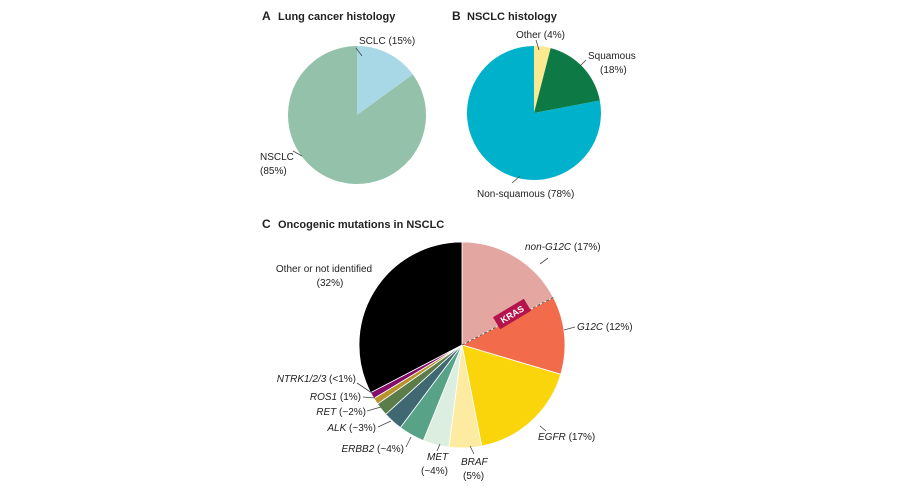 This screenshot has width=900, height=488. Describe the element at coordinates (543, 428) in the screenshot. I see `leader-egfr` at that location.